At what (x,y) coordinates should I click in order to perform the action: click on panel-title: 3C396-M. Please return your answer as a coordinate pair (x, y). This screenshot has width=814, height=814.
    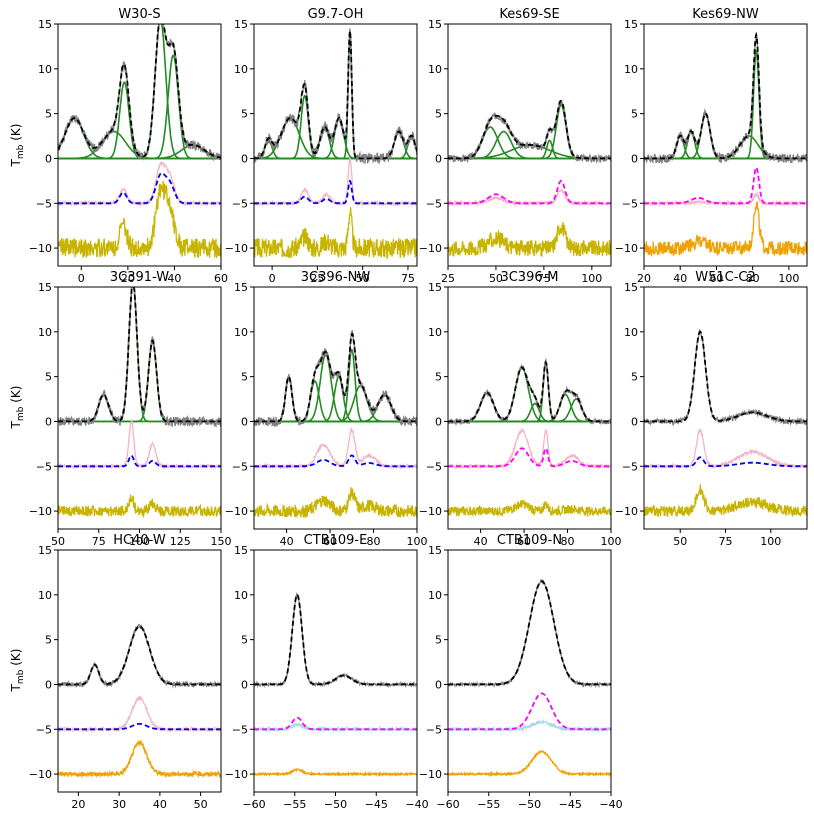
    Looking at the image, I should click on (529, 277).